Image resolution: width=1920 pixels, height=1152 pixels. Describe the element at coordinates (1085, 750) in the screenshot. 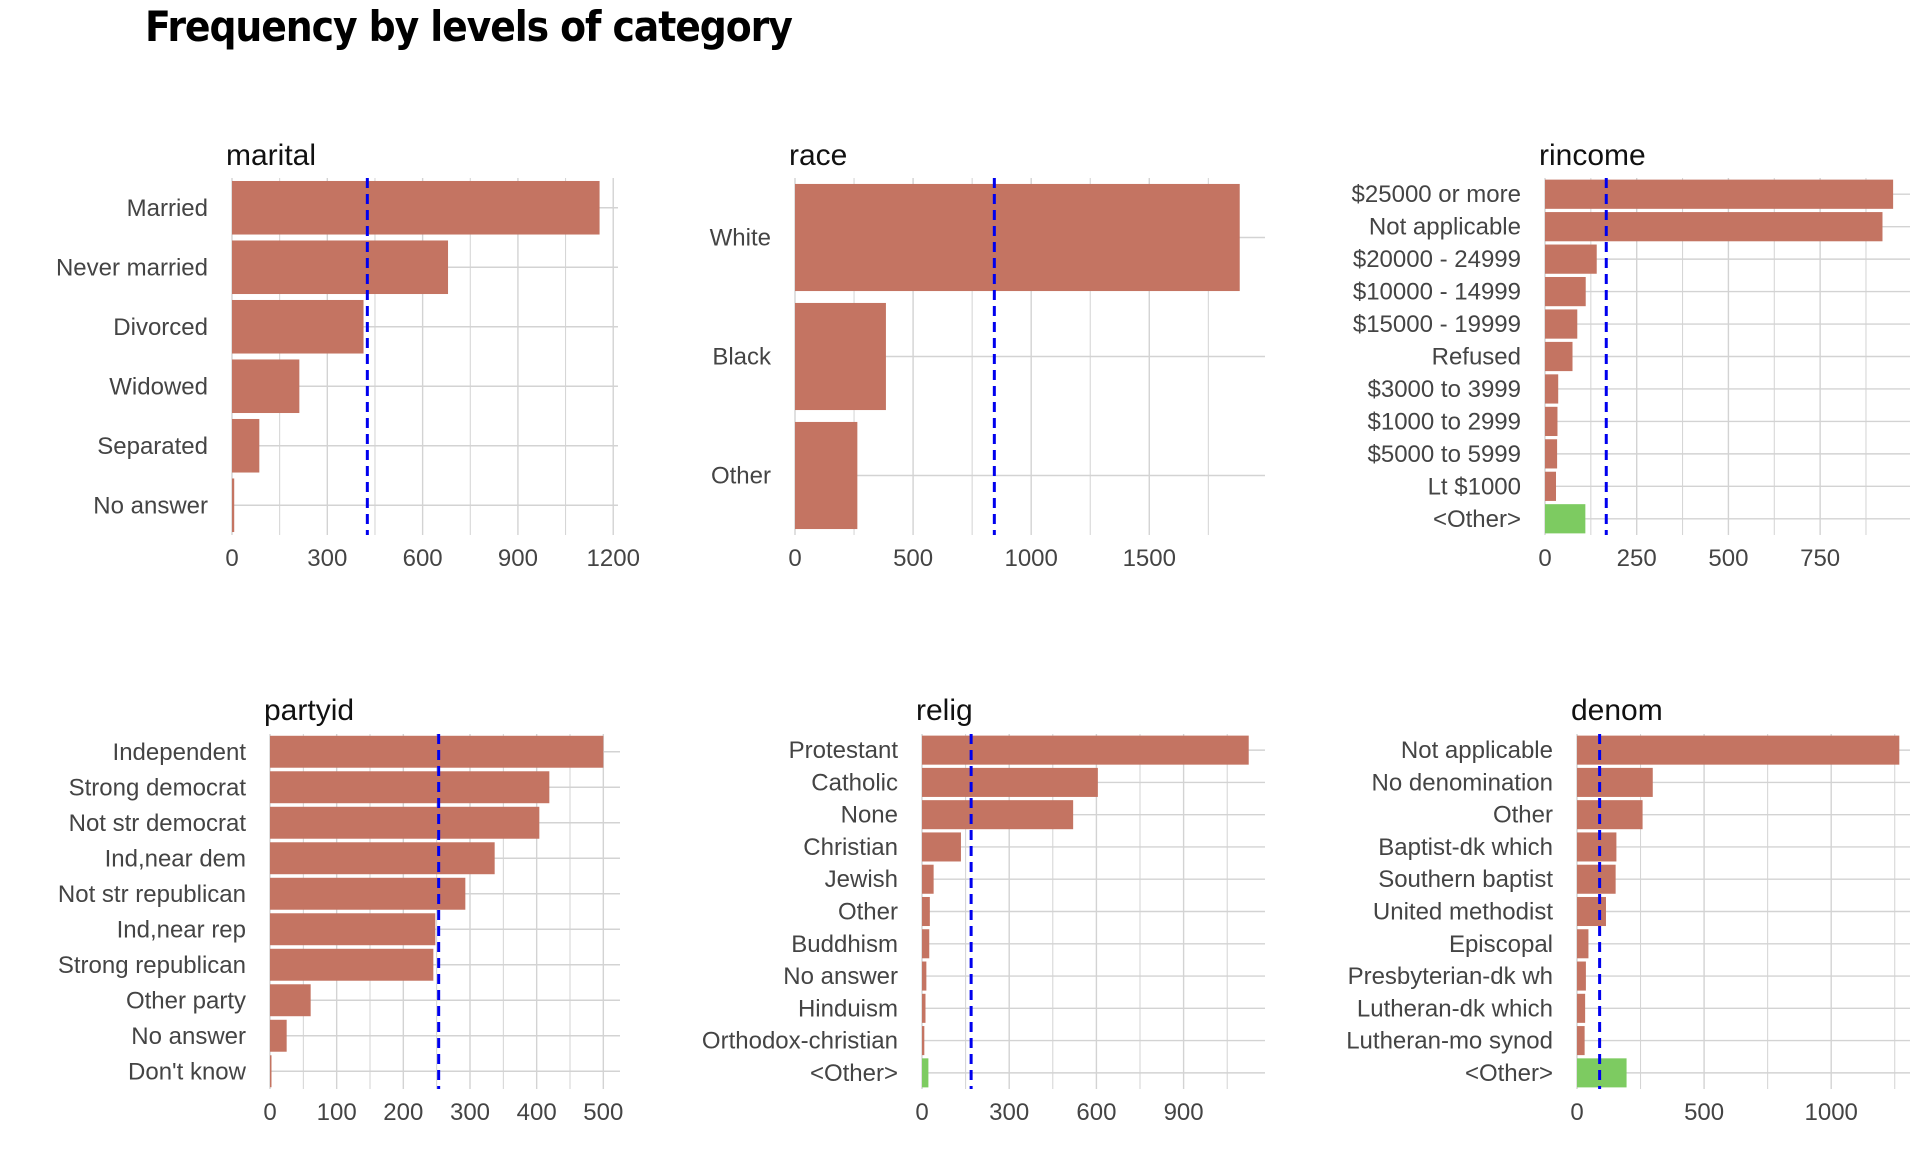

I see `bar-protestant` at that location.